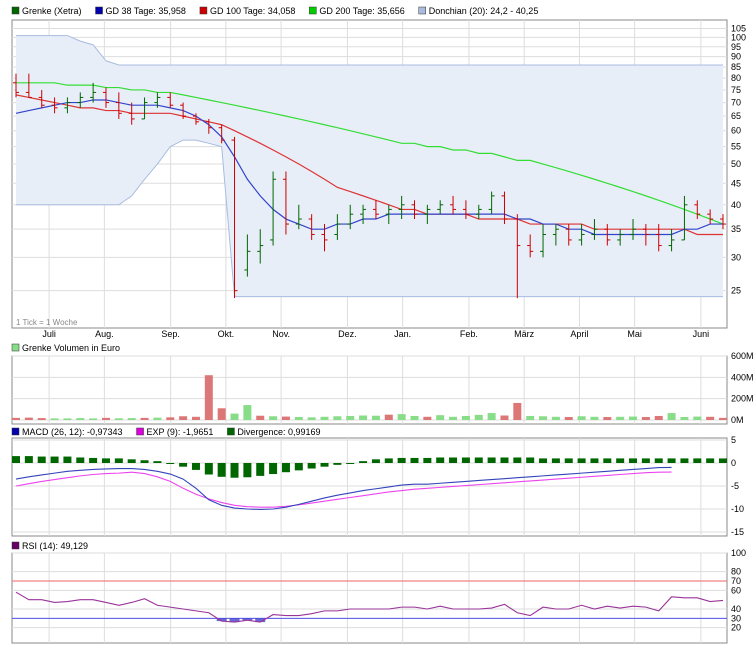 The image size is (755, 645). Describe the element at coordinates (738, 28) in the screenshot. I see `price-y-tick: 105` at that location.